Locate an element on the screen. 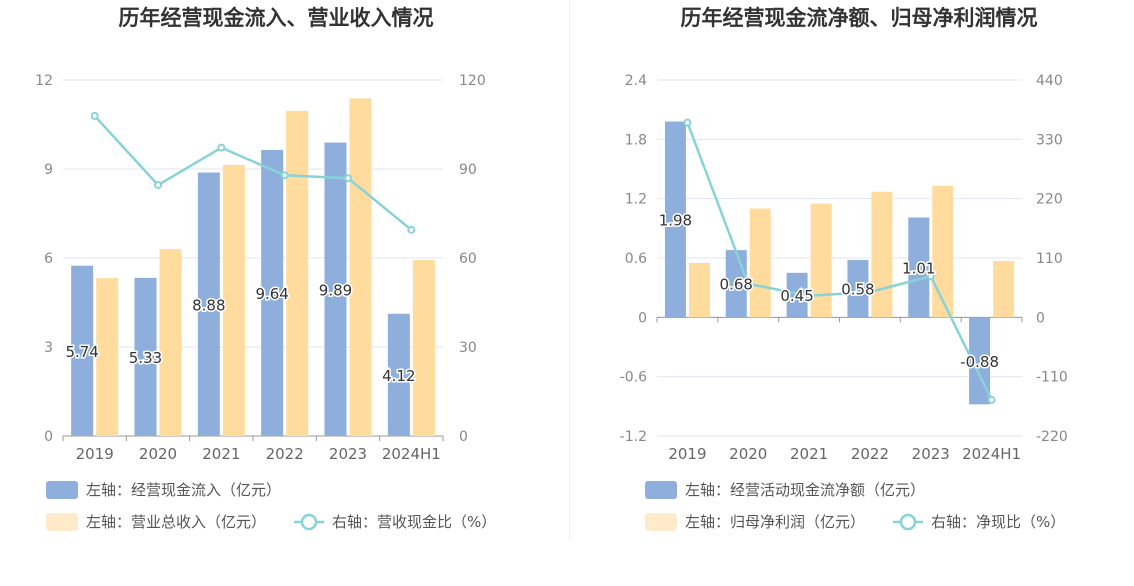 The width and height of the screenshot is (1134, 586). y-right-tick-label: -110 is located at coordinates (1052, 378).